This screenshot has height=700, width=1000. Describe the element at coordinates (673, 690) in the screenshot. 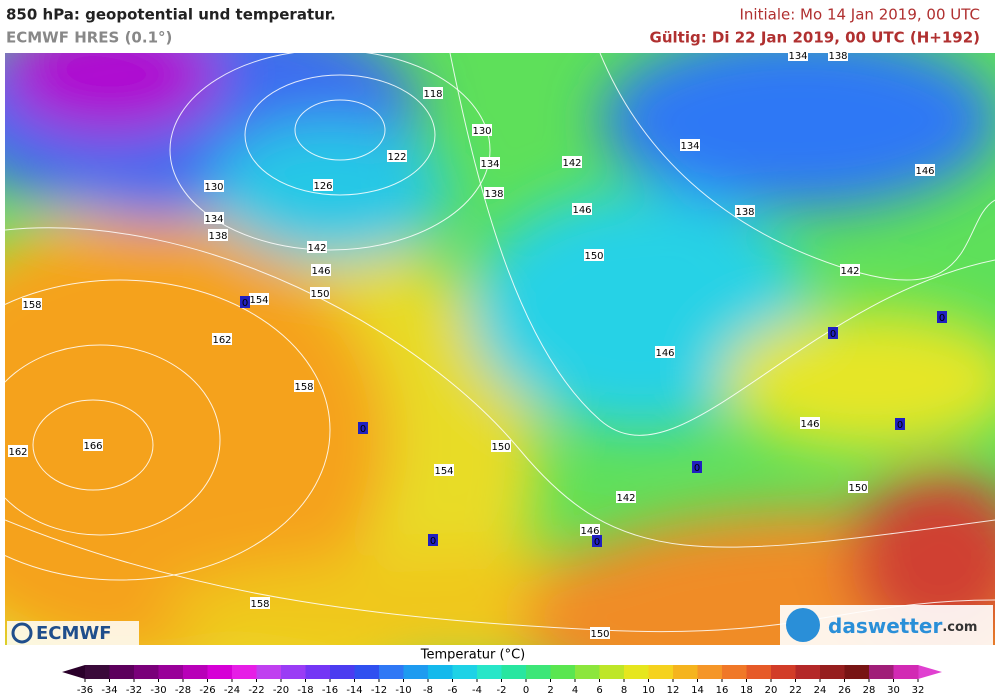

I see `colorbar-tick-label: 12` at that location.